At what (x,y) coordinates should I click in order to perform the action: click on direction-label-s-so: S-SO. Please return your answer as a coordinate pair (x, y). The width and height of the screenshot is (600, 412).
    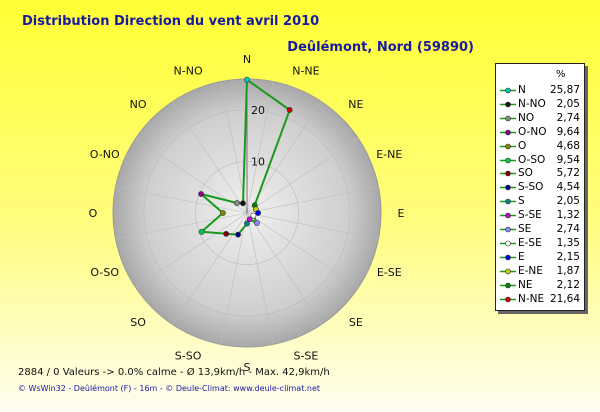
    Looking at the image, I should click on (188, 355).